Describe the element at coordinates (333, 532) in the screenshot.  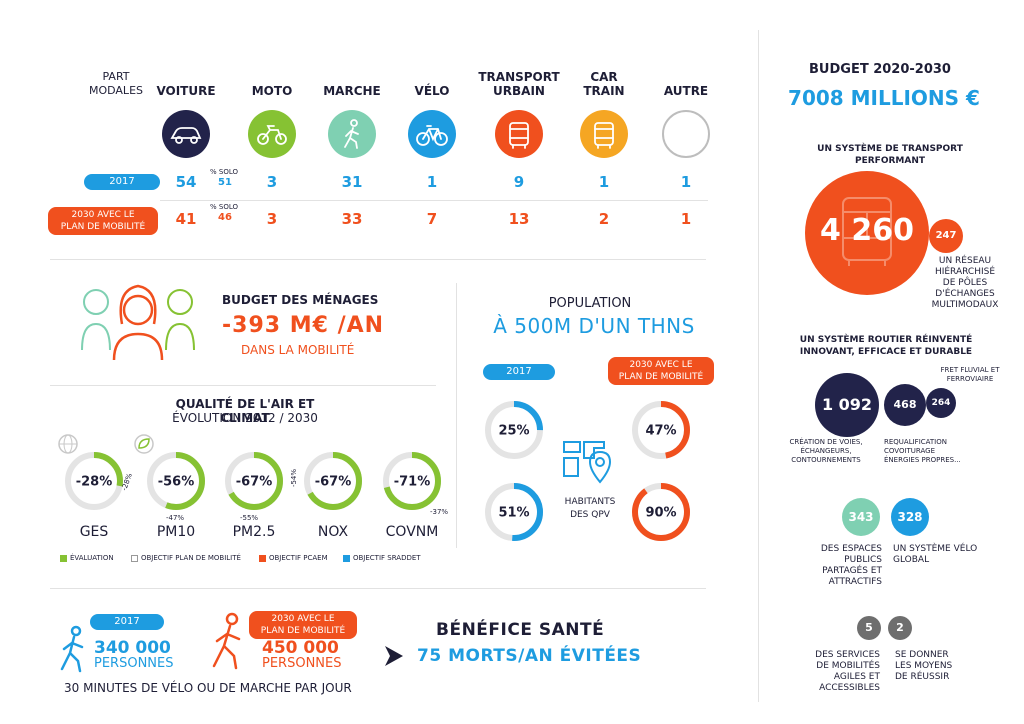
I see `air-pollutant-name: NOX` at that location.